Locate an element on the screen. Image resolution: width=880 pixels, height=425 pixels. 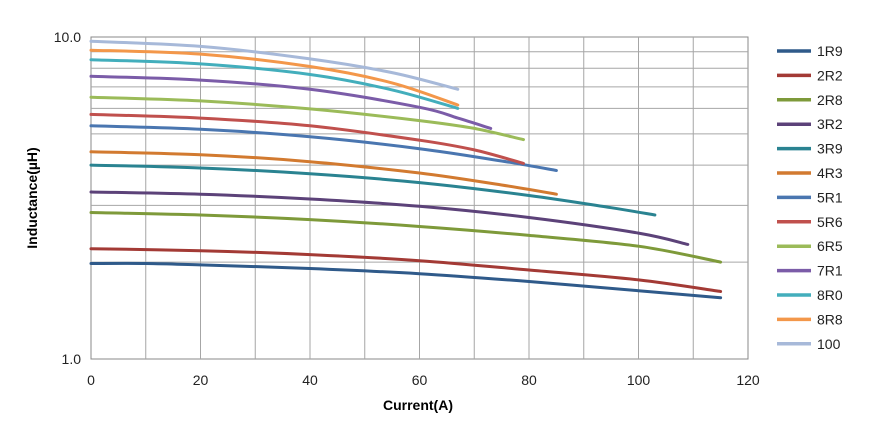
series-line-1r9 is located at coordinates (406, 280).